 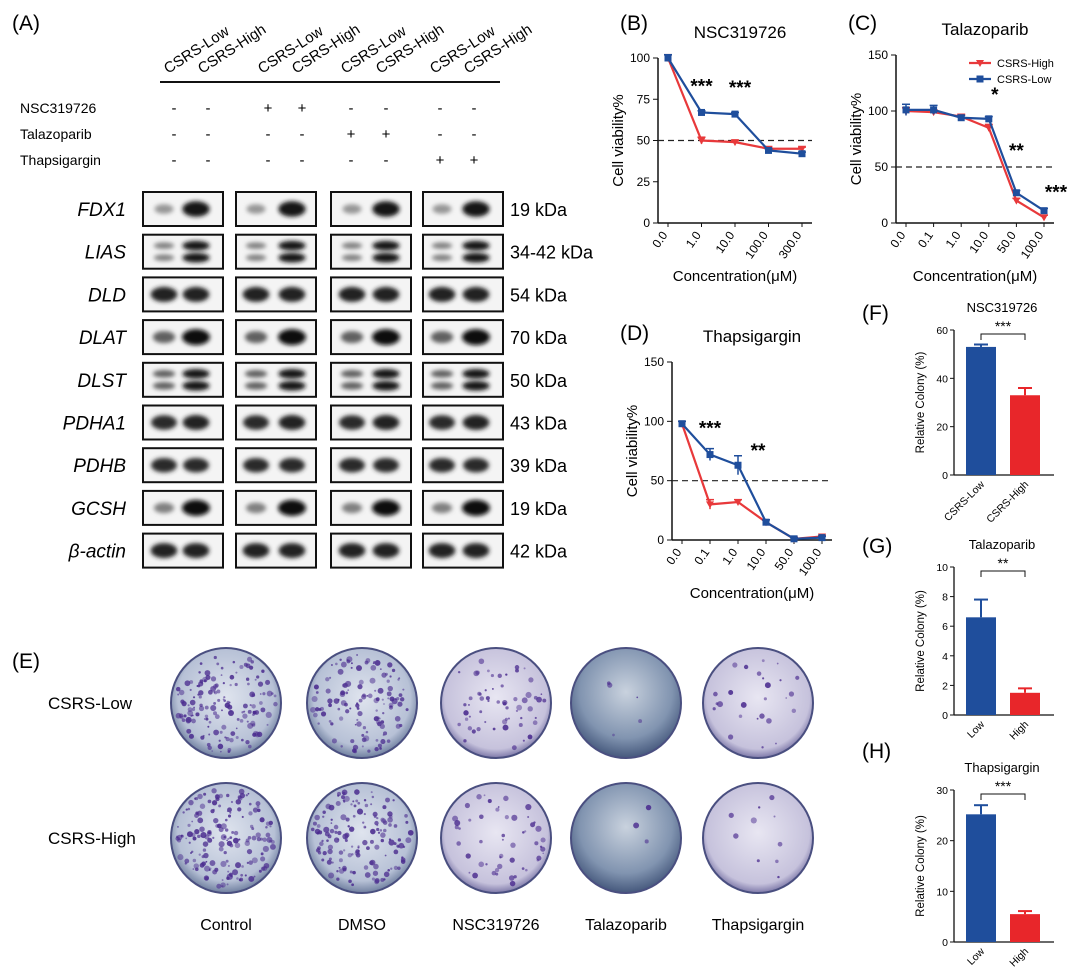 What do you see at coordinates (725, 241) in the screenshot?
I see `x-tick-label: 10.0` at bounding box center [725, 241].